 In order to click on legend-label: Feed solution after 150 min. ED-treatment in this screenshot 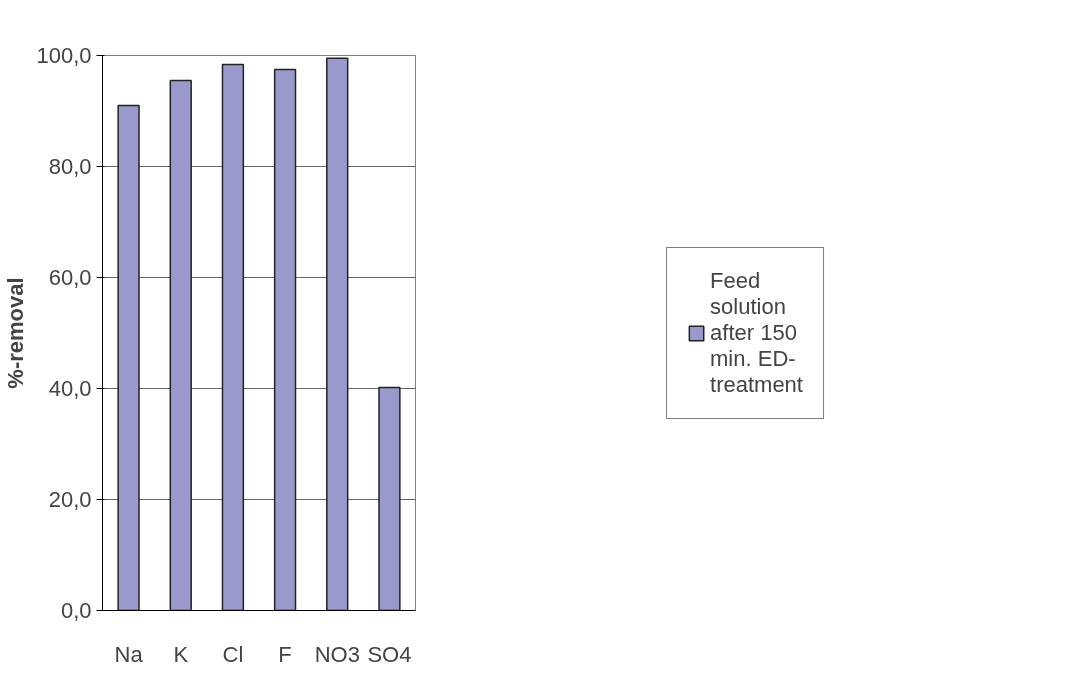, I will do `click(756, 332)`.